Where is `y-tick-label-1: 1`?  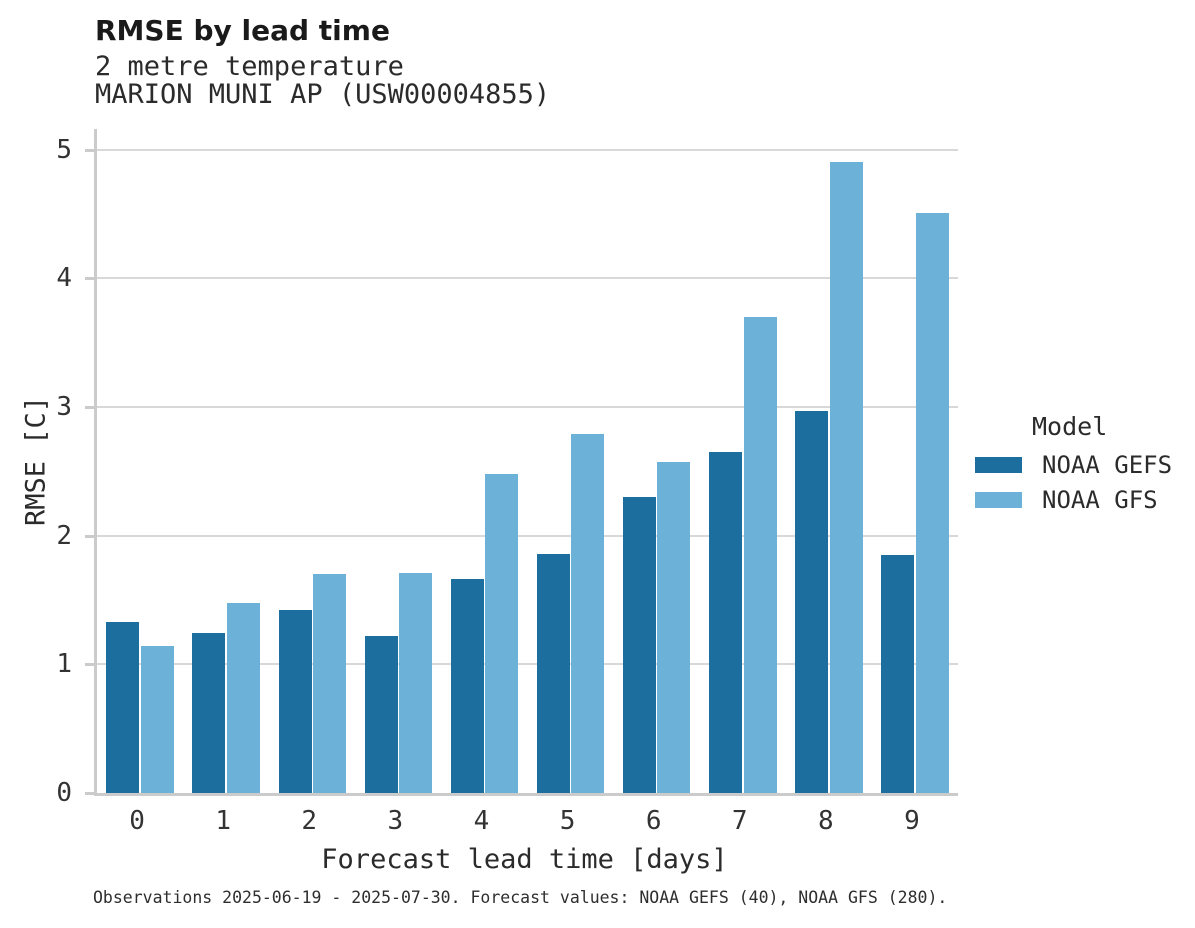 y-tick-label-1: 1 is located at coordinates (64, 664).